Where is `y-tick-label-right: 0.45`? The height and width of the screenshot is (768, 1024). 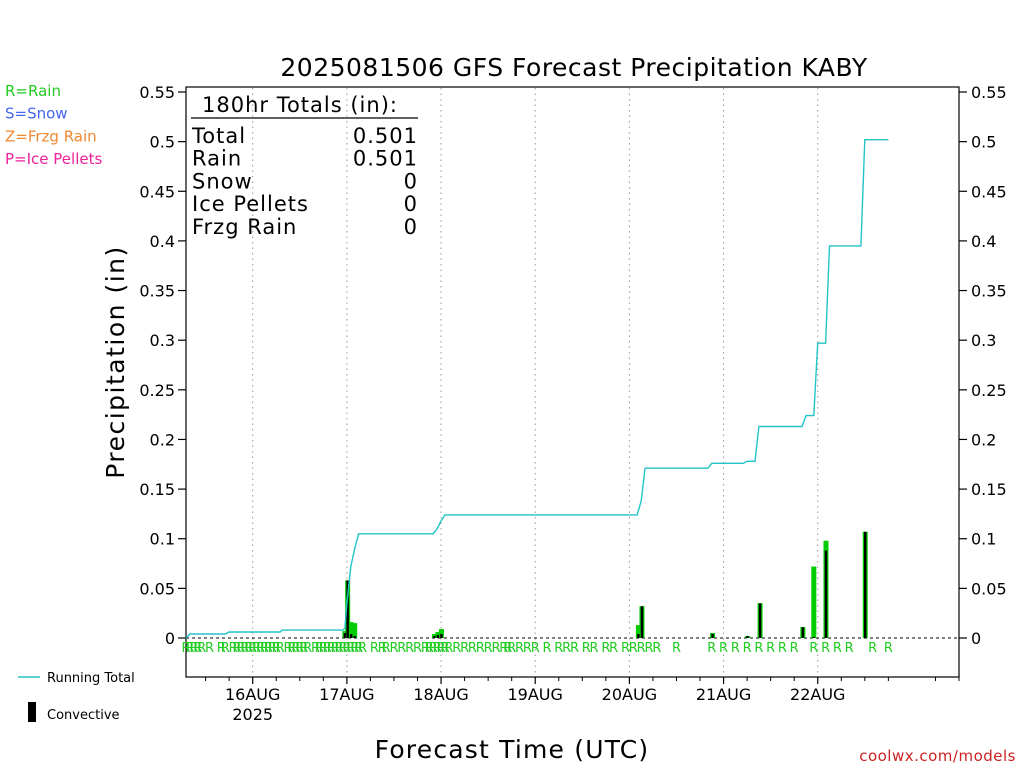
y-tick-label-right: 0.45 is located at coordinates (989, 191).